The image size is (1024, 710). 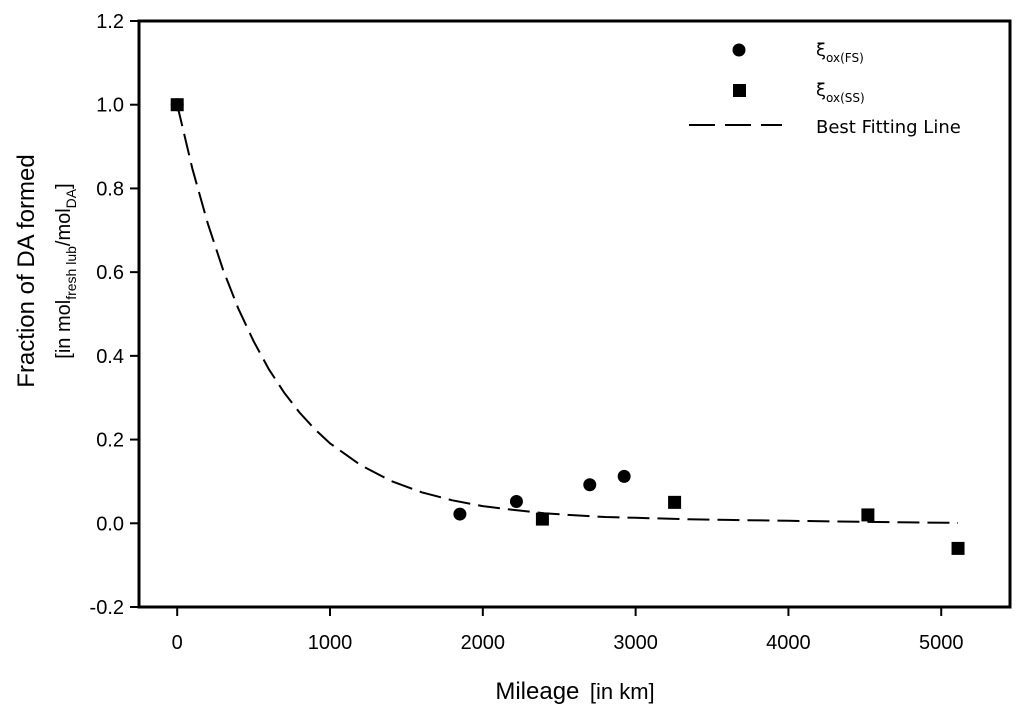 I want to click on legend-fs-sub: ox(FS), so click(x=845, y=58).